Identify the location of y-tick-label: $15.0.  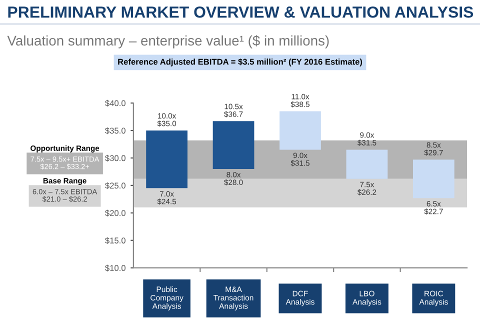
(115, 240).